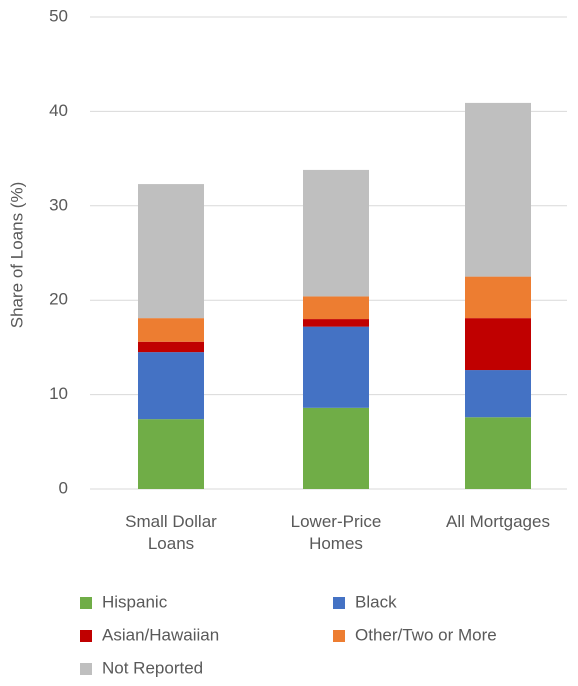  Describe the element at coordinates (16, 255) in the screenshot. I see `y-axis-title: Share of Loans (%)` at that location.